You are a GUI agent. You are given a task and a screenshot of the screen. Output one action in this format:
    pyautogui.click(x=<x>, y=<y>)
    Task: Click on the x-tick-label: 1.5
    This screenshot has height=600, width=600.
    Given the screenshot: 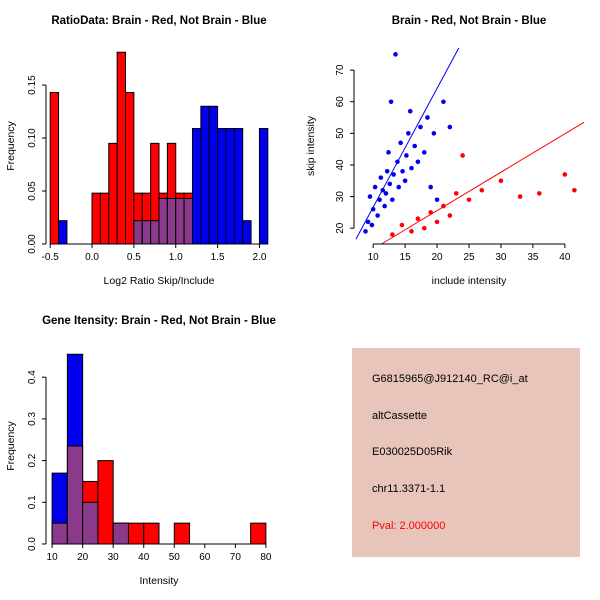 What is the action you would take?
    pyautogui.click(x=218, y=257)
    